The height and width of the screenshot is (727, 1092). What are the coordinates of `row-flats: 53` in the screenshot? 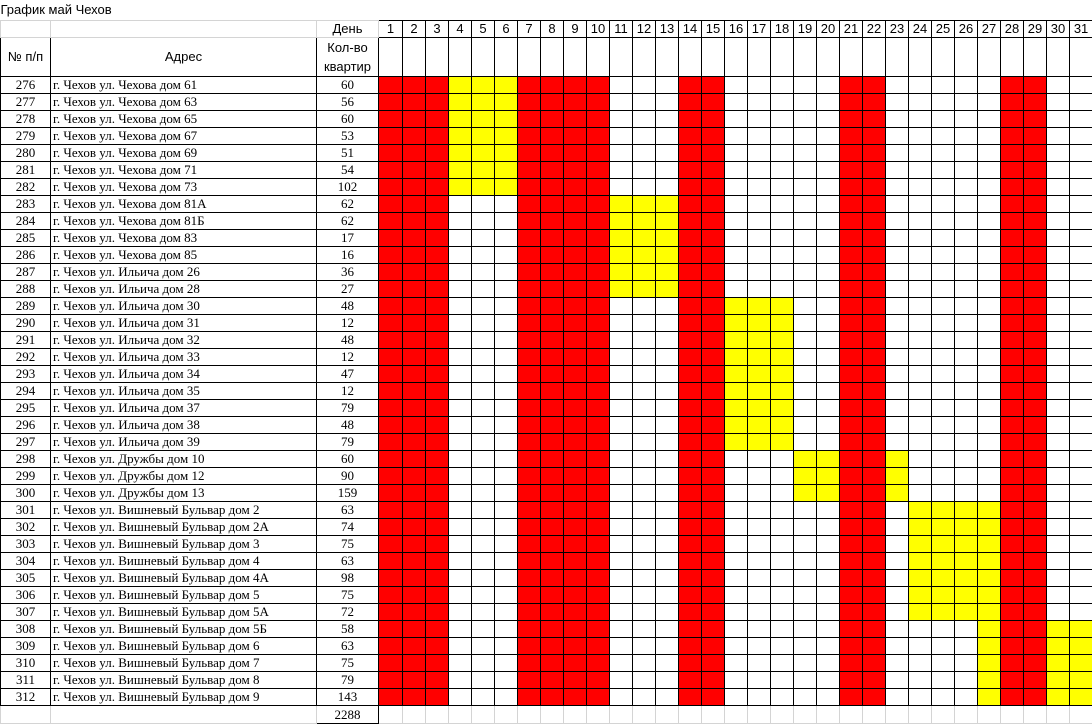 It's located at (347, 136).